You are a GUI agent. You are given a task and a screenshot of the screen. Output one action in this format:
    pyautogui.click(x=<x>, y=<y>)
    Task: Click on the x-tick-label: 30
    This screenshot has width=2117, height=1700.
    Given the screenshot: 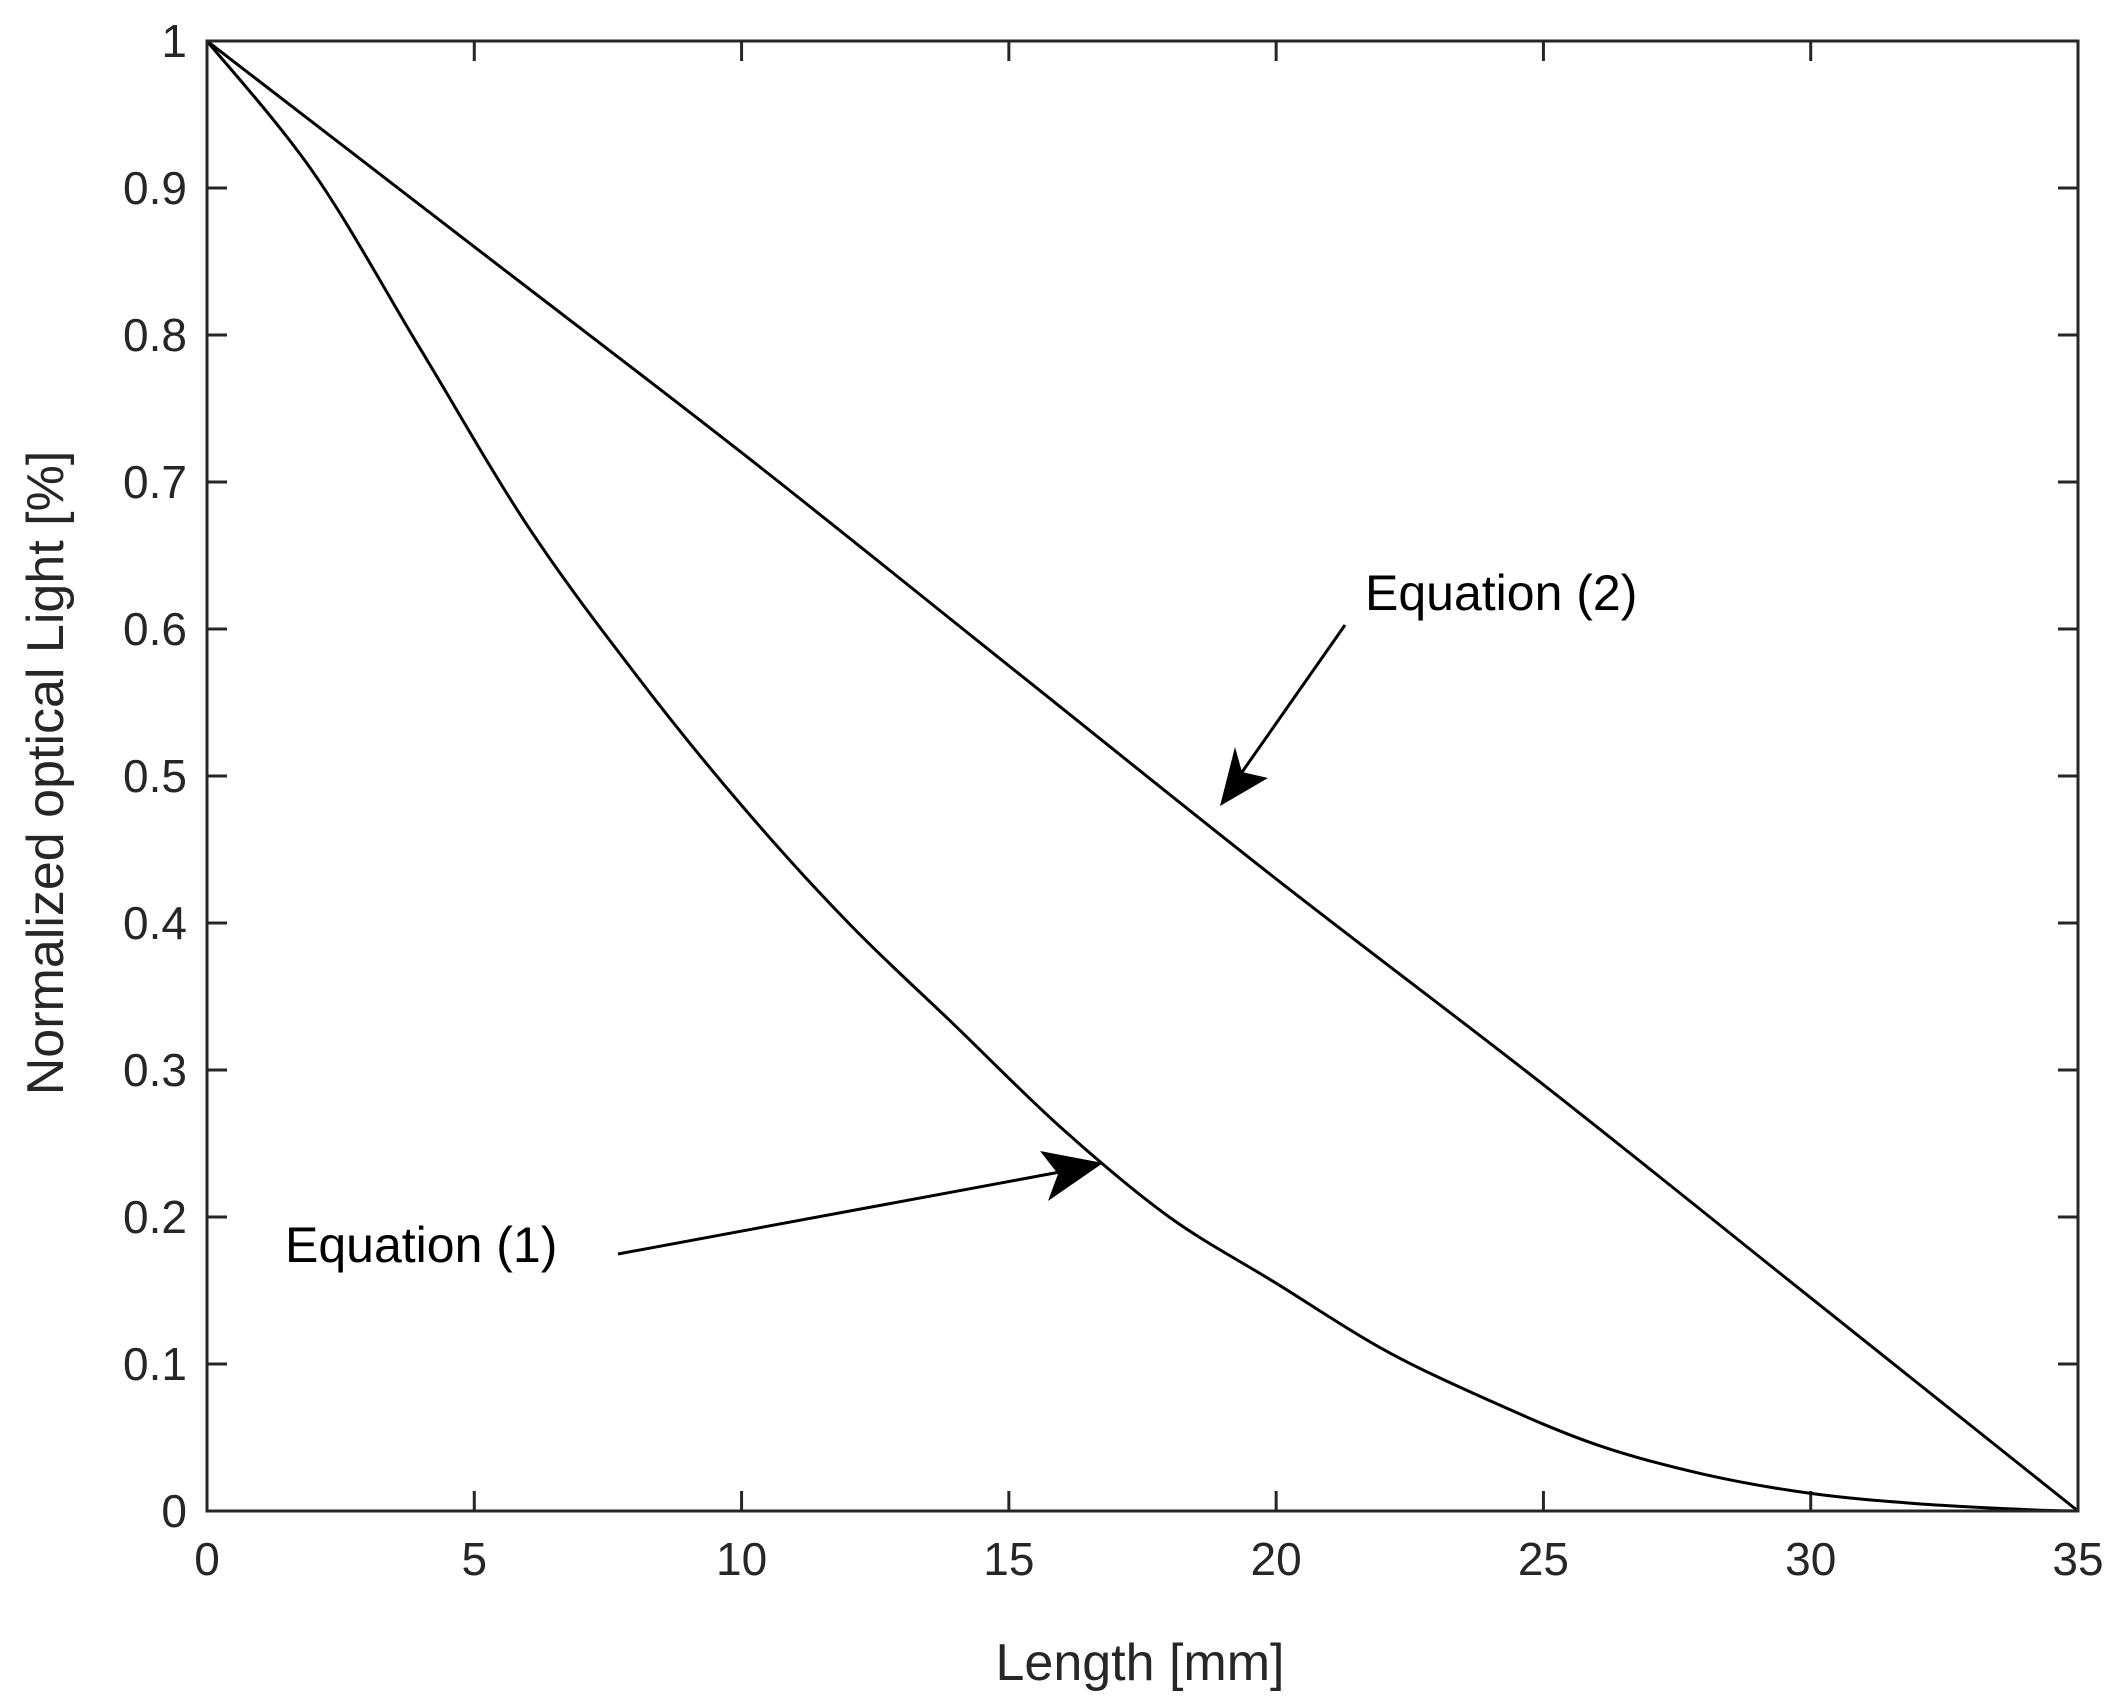 What is the action you would take?
    pyautogui.click(x=1810, y=1559)
    